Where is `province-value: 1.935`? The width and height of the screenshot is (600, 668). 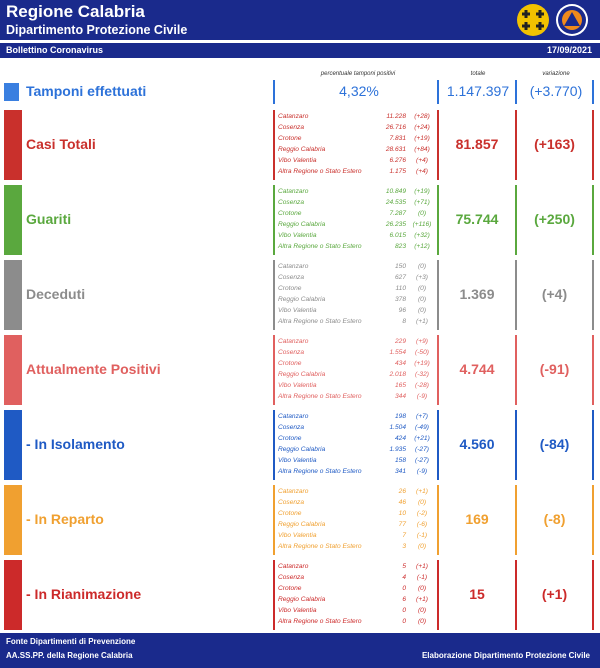 province-value: 1.935 is located at coordinates (397, 449).